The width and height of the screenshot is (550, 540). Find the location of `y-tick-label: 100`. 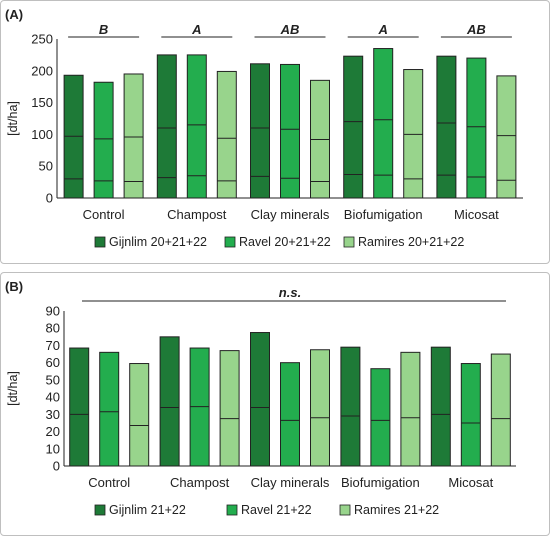

y-tick-label: 100 is located at coordinates (42, 134).